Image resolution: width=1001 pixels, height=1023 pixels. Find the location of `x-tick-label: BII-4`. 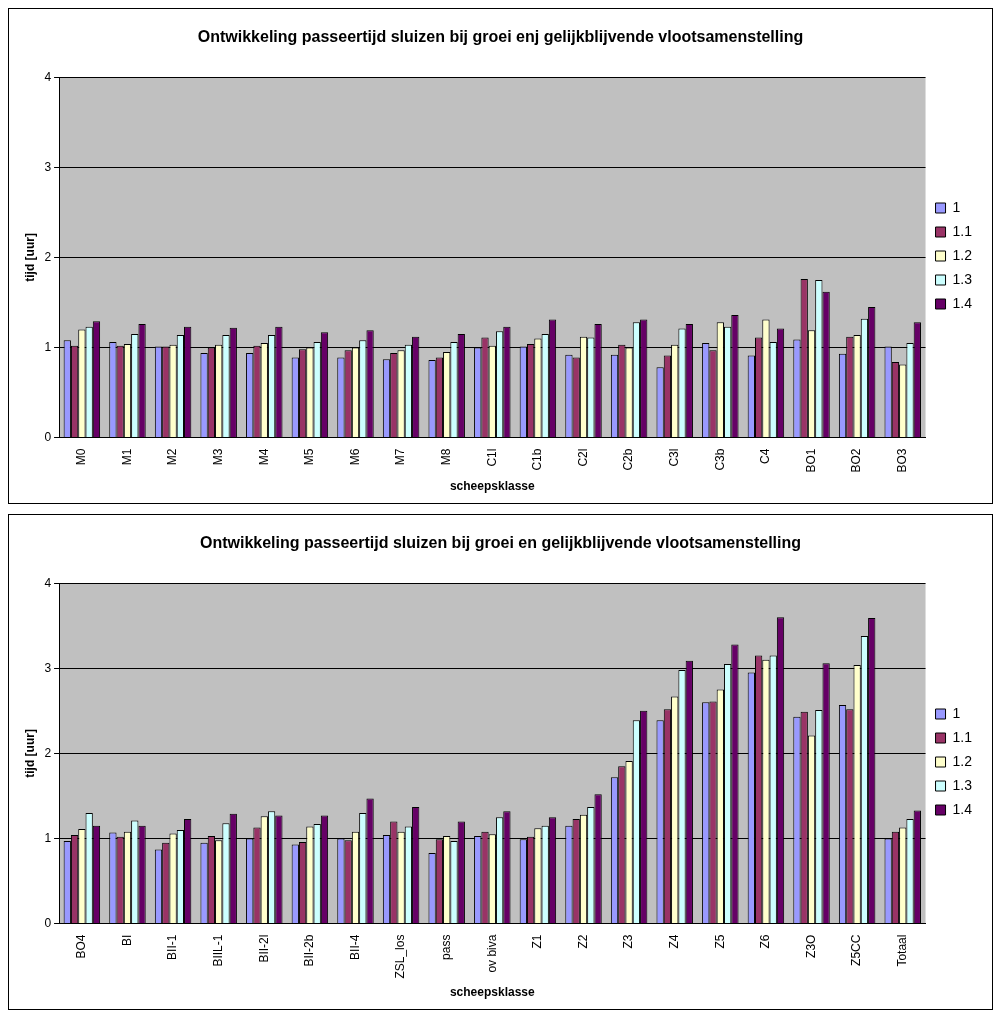

x-tick-label: BII-4 is located at coordinates (354, 947).